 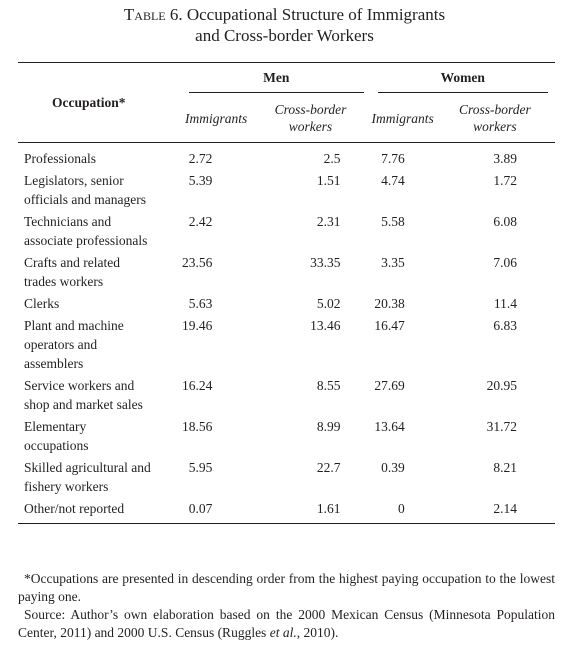 What do you see at coordinates (389, 426) in the screenshot?
I see `value-cell: 13.64` at bounding box center [389, 426].